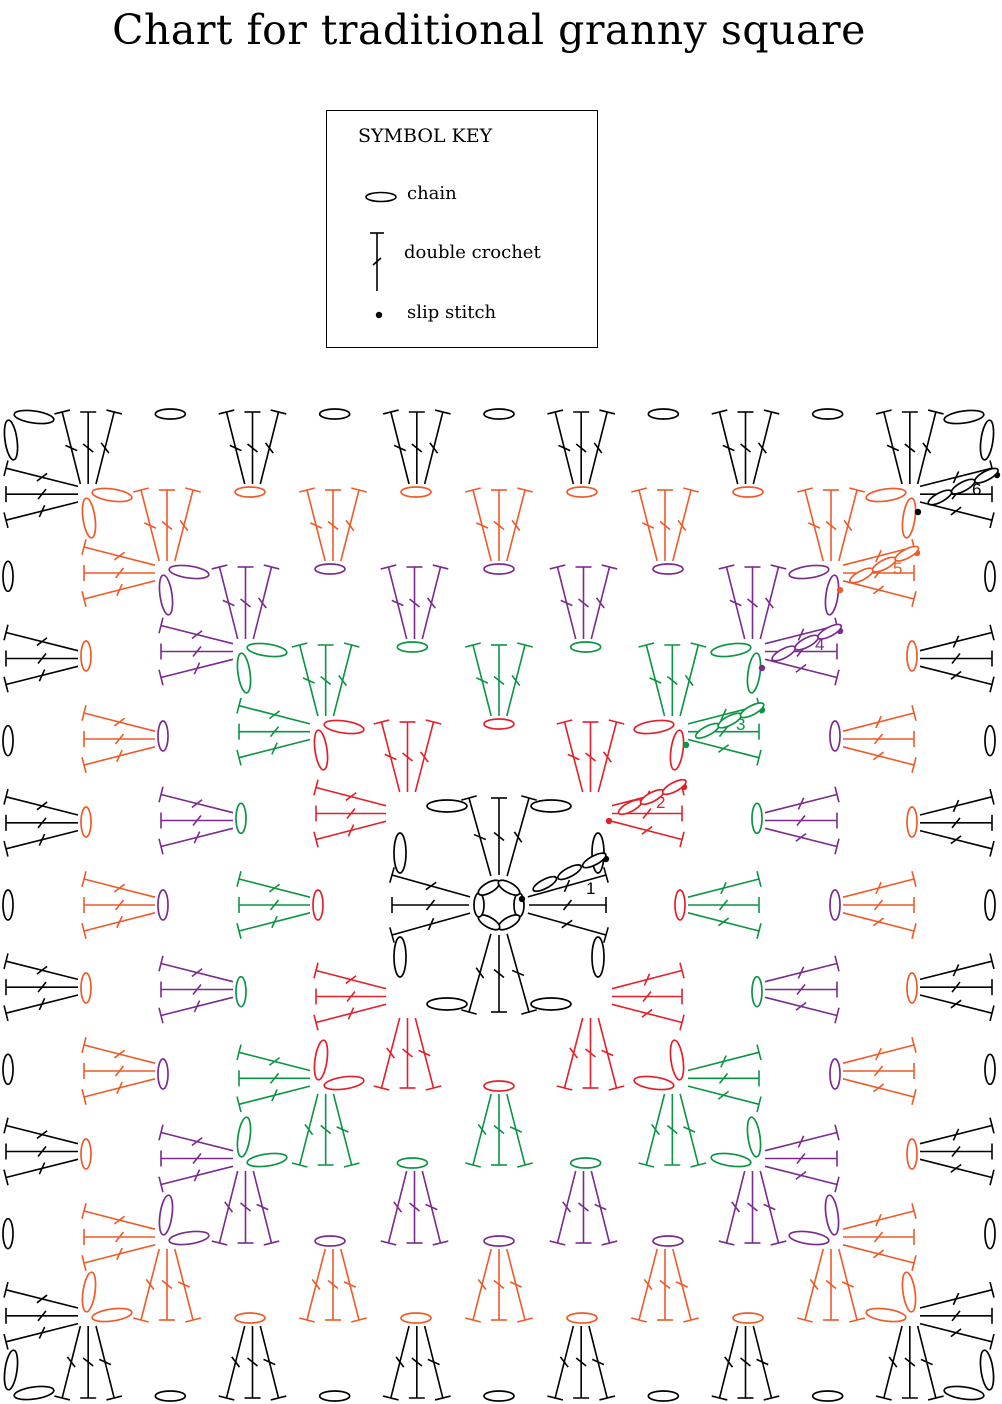 Image resolution: width=1002 pixels, height=1404 pixels. I want to click on chain-label: chain, so click(432, 193).